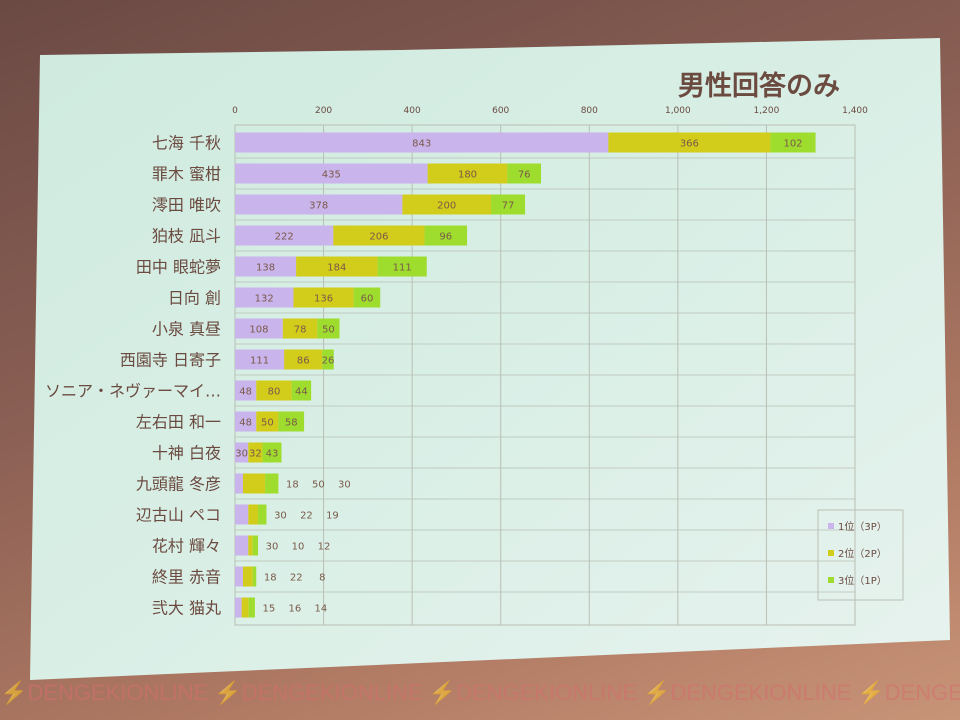  I want to click on data-label: 19, so click(332, 516).